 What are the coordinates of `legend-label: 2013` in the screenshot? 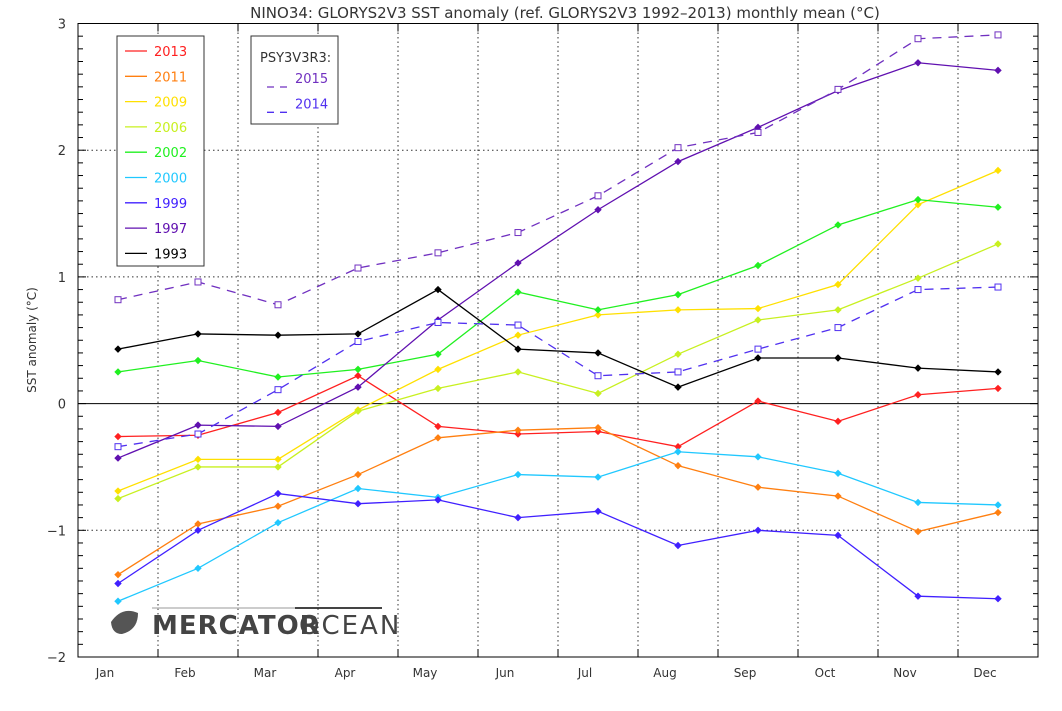 It's located at (170, 52).